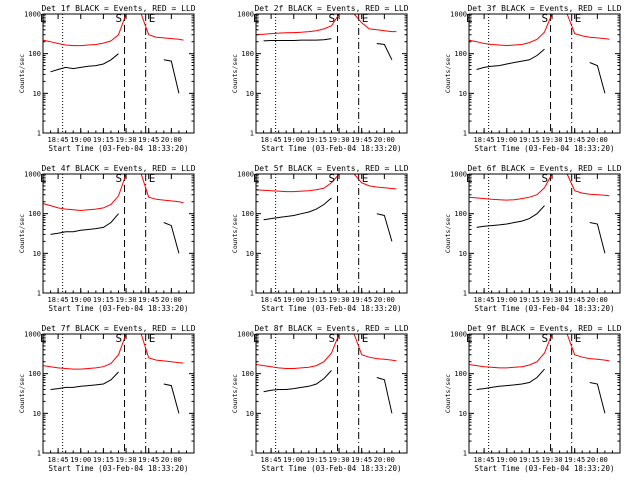  What do you see at coordinates (544, 8) in the screenshot?
I see `panel-title: Det 3f BLACK = Events, RED = LLD` at bounding box center [544, 8].